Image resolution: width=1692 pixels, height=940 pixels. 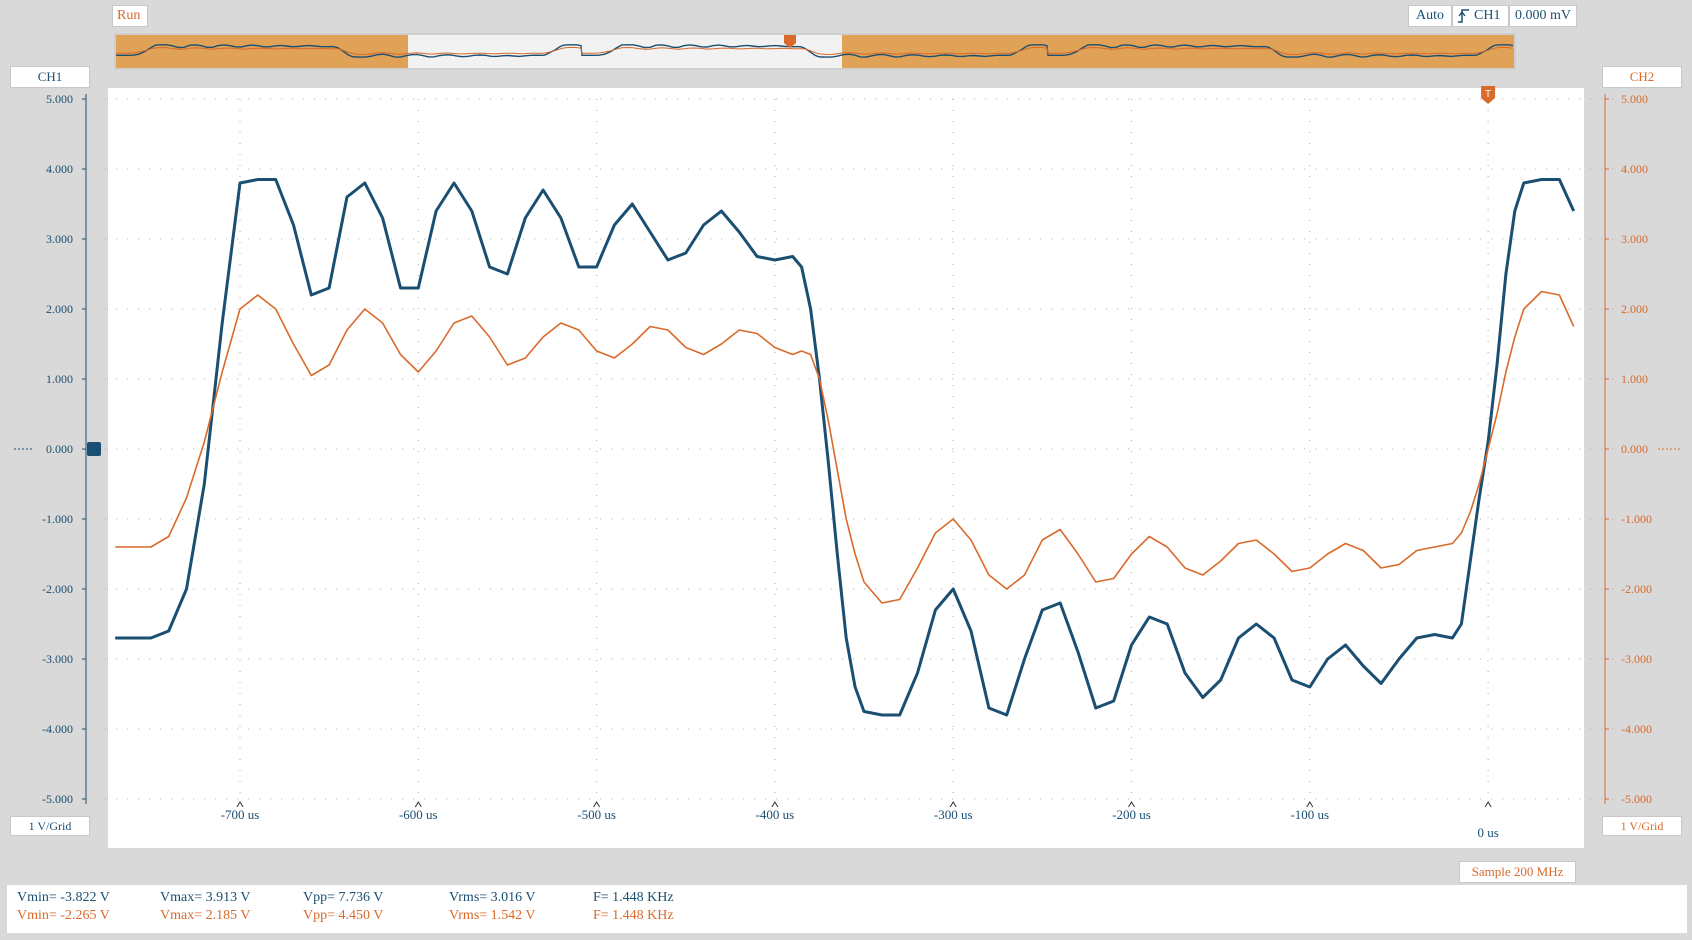 I want to click on trigger-marker-label: T, so click(x=1488, y=94).